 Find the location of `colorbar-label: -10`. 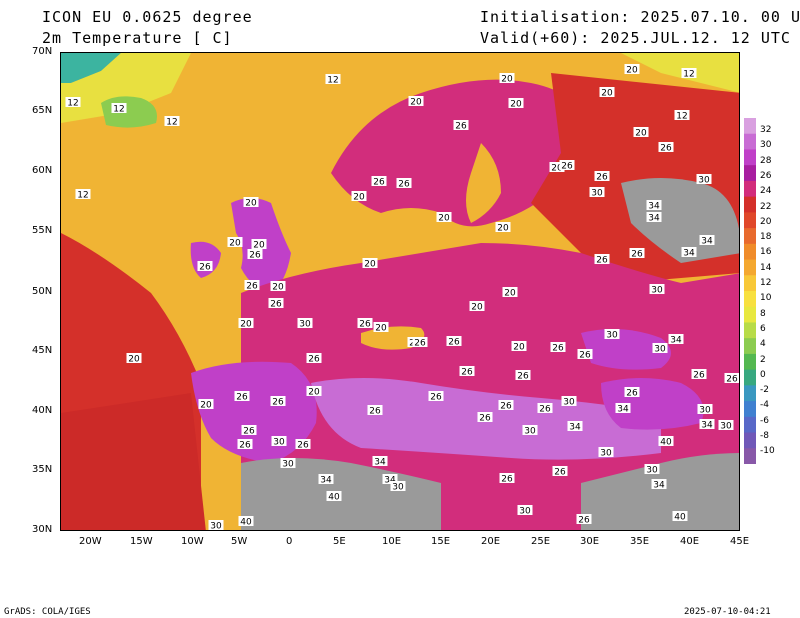

colorbar-label: -10 is located at coordinates (767, 451).